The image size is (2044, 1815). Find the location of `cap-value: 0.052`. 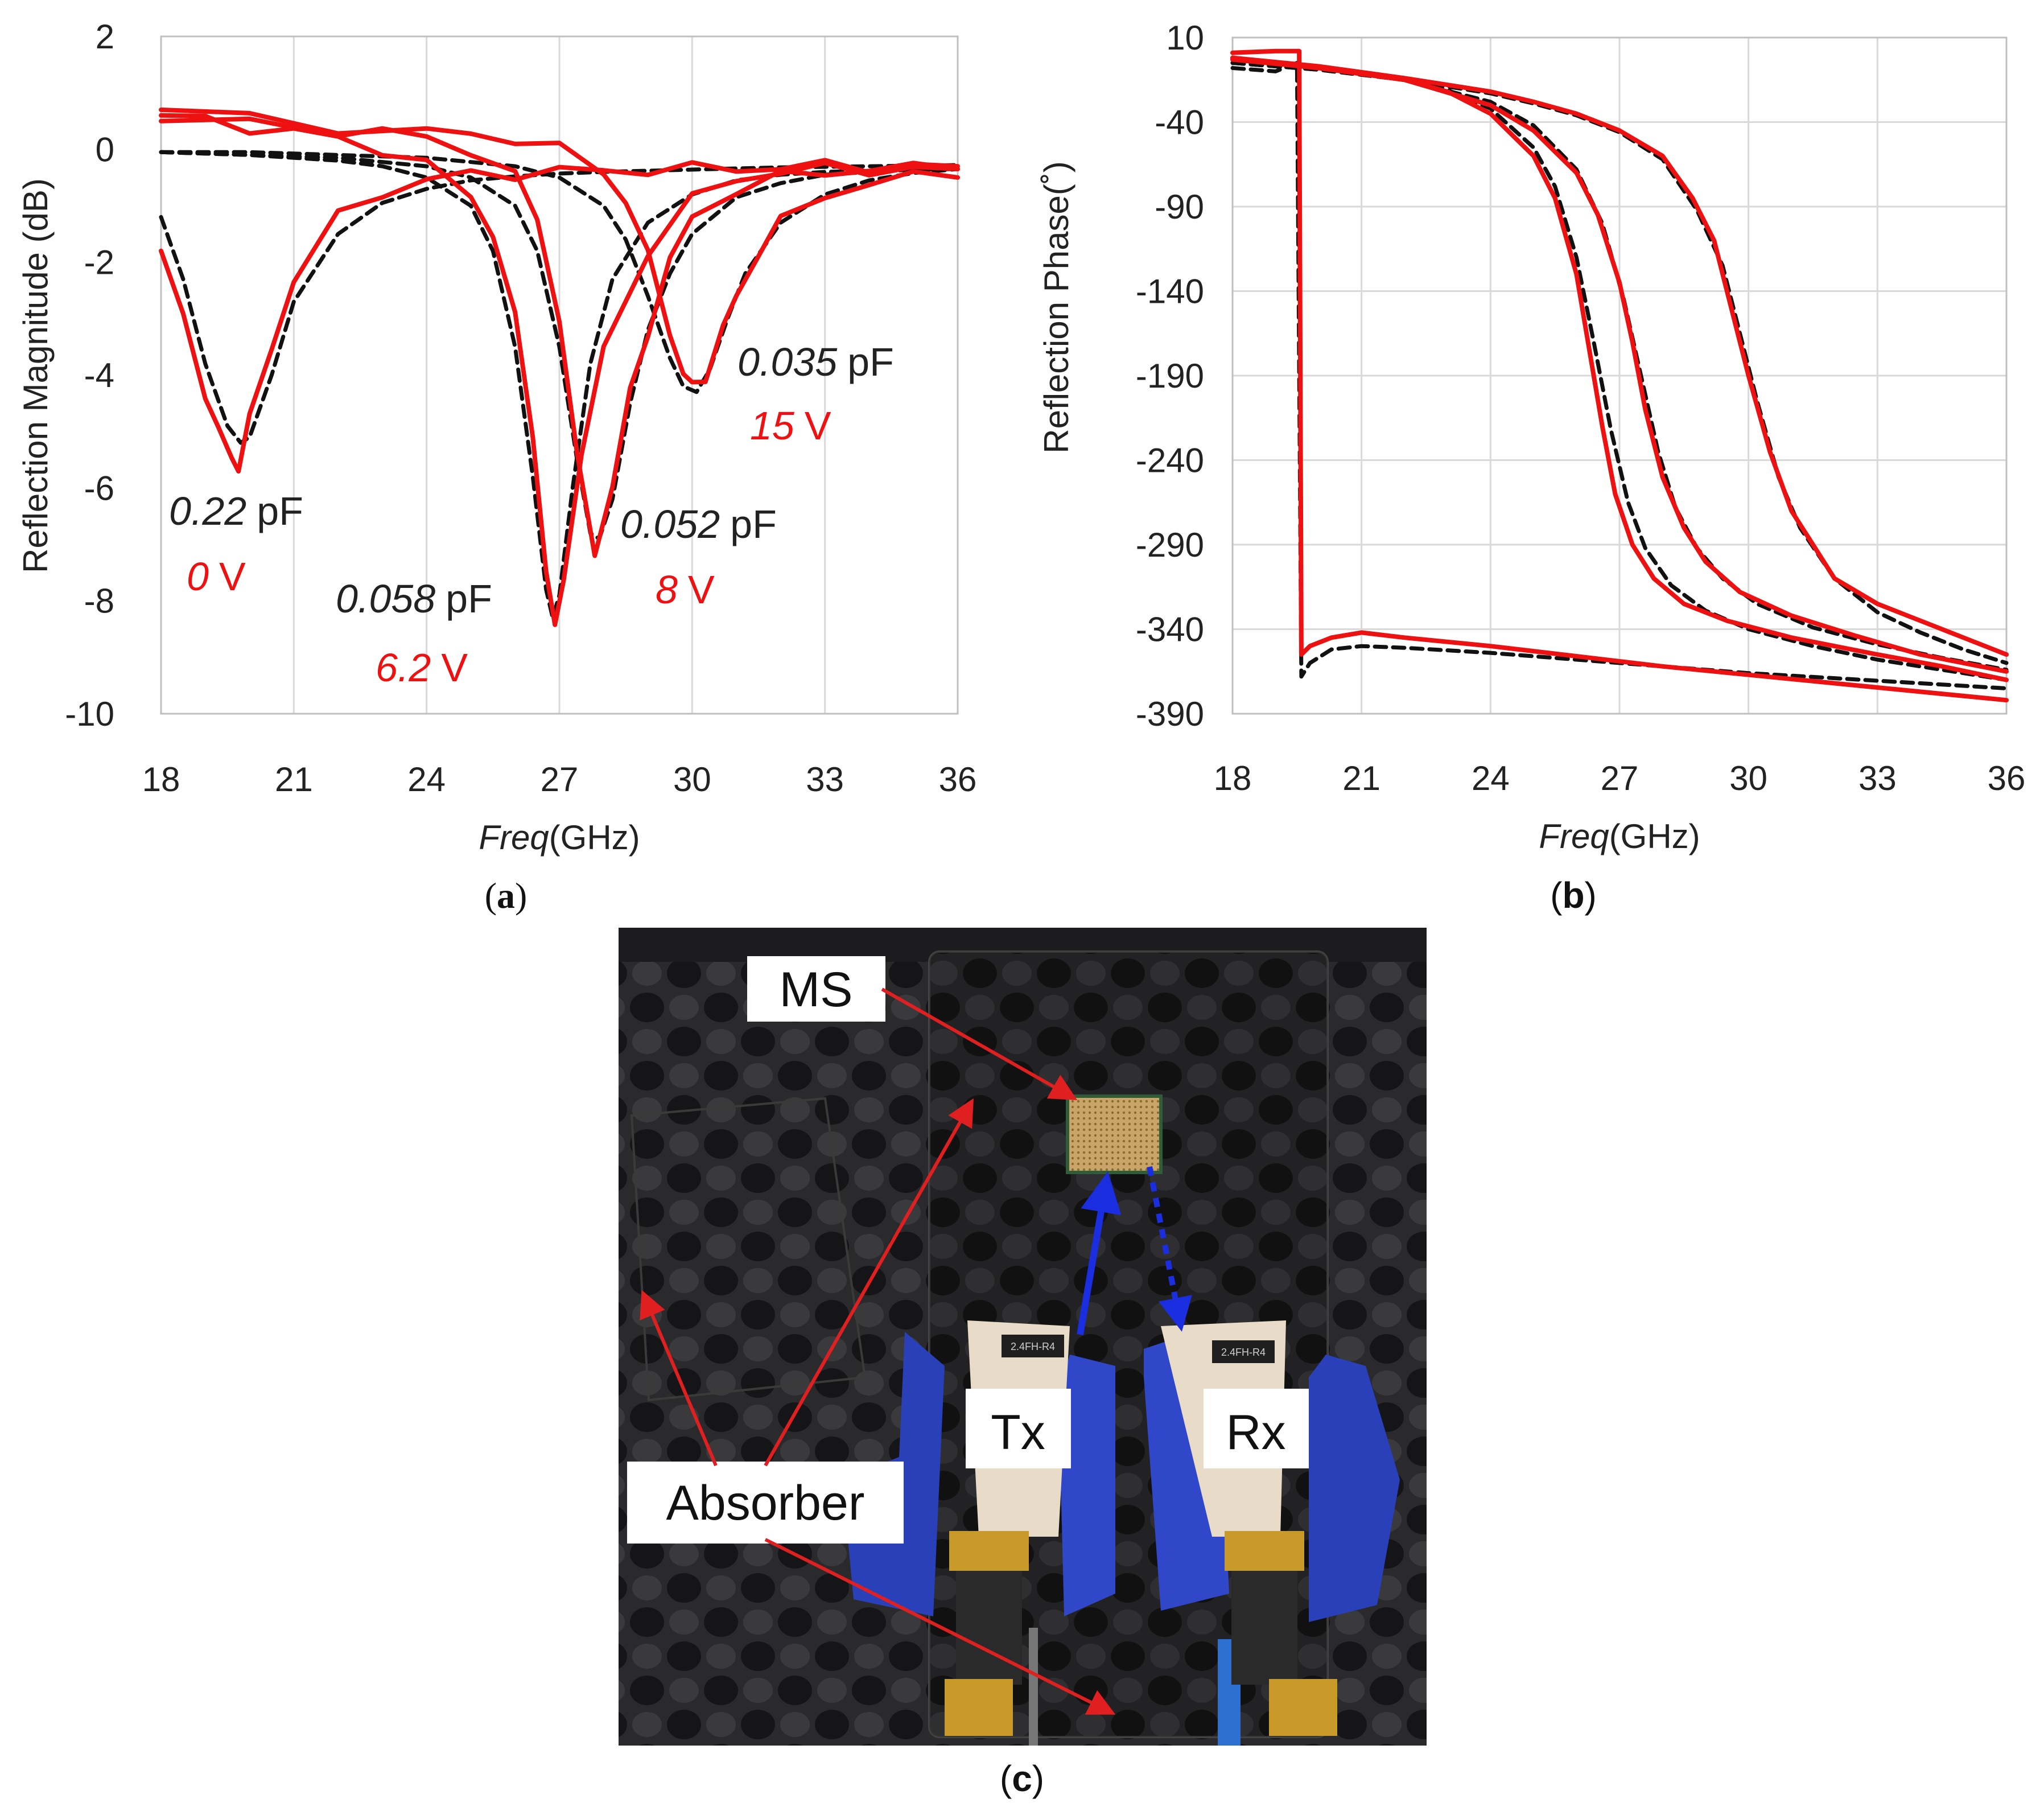

cap-value: 0.052 is located at coordinates (670, 524).